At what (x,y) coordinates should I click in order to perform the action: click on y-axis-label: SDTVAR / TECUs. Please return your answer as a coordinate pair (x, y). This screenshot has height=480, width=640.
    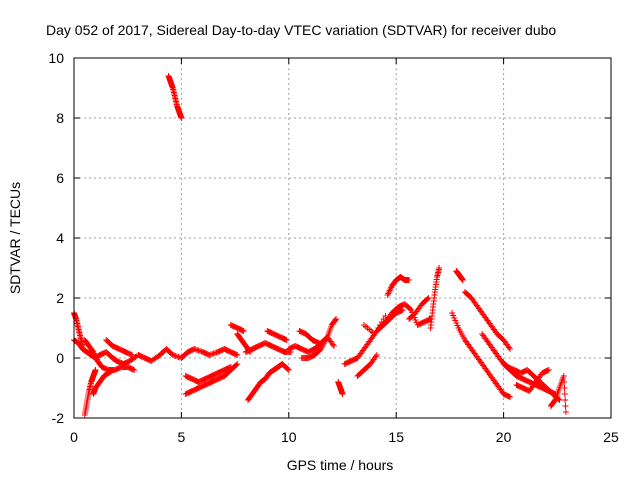
    Looking at the image, I should click on (15, 238).